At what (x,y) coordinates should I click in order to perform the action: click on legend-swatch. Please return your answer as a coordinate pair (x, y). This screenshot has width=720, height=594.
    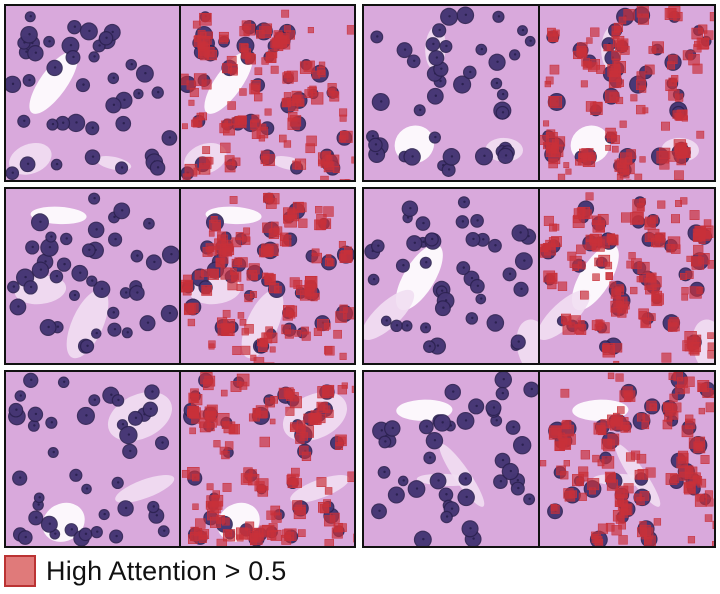
    Looking at the image, I should click on (20, 571).